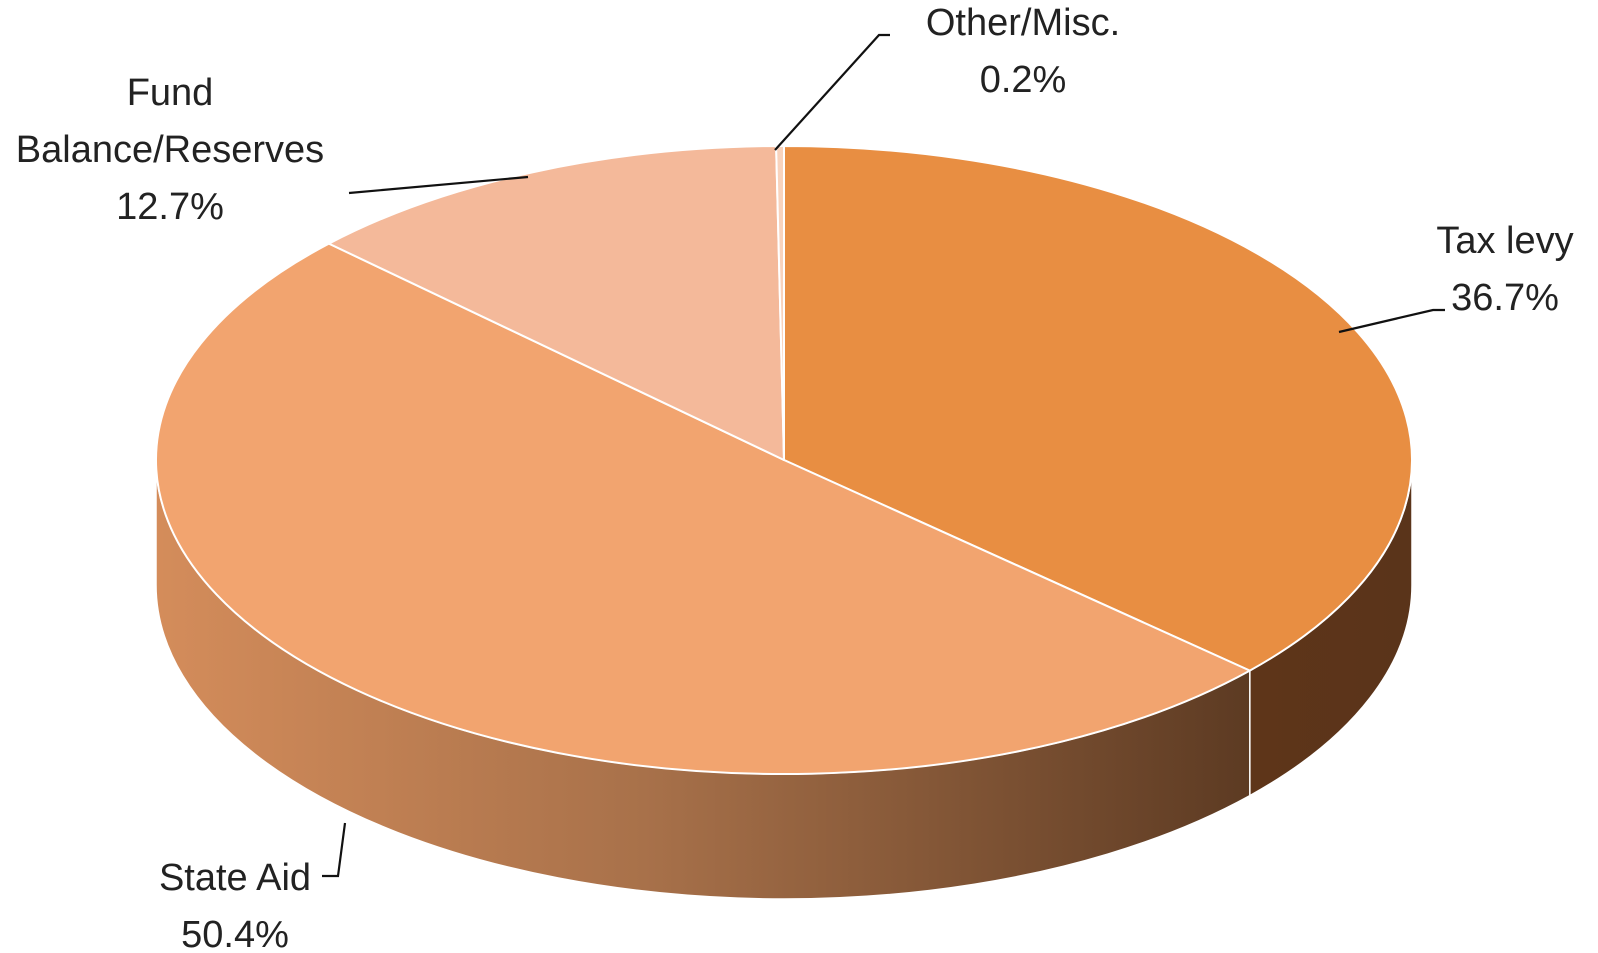  I want to click on leader-line-state-aid, so click(334, 850).